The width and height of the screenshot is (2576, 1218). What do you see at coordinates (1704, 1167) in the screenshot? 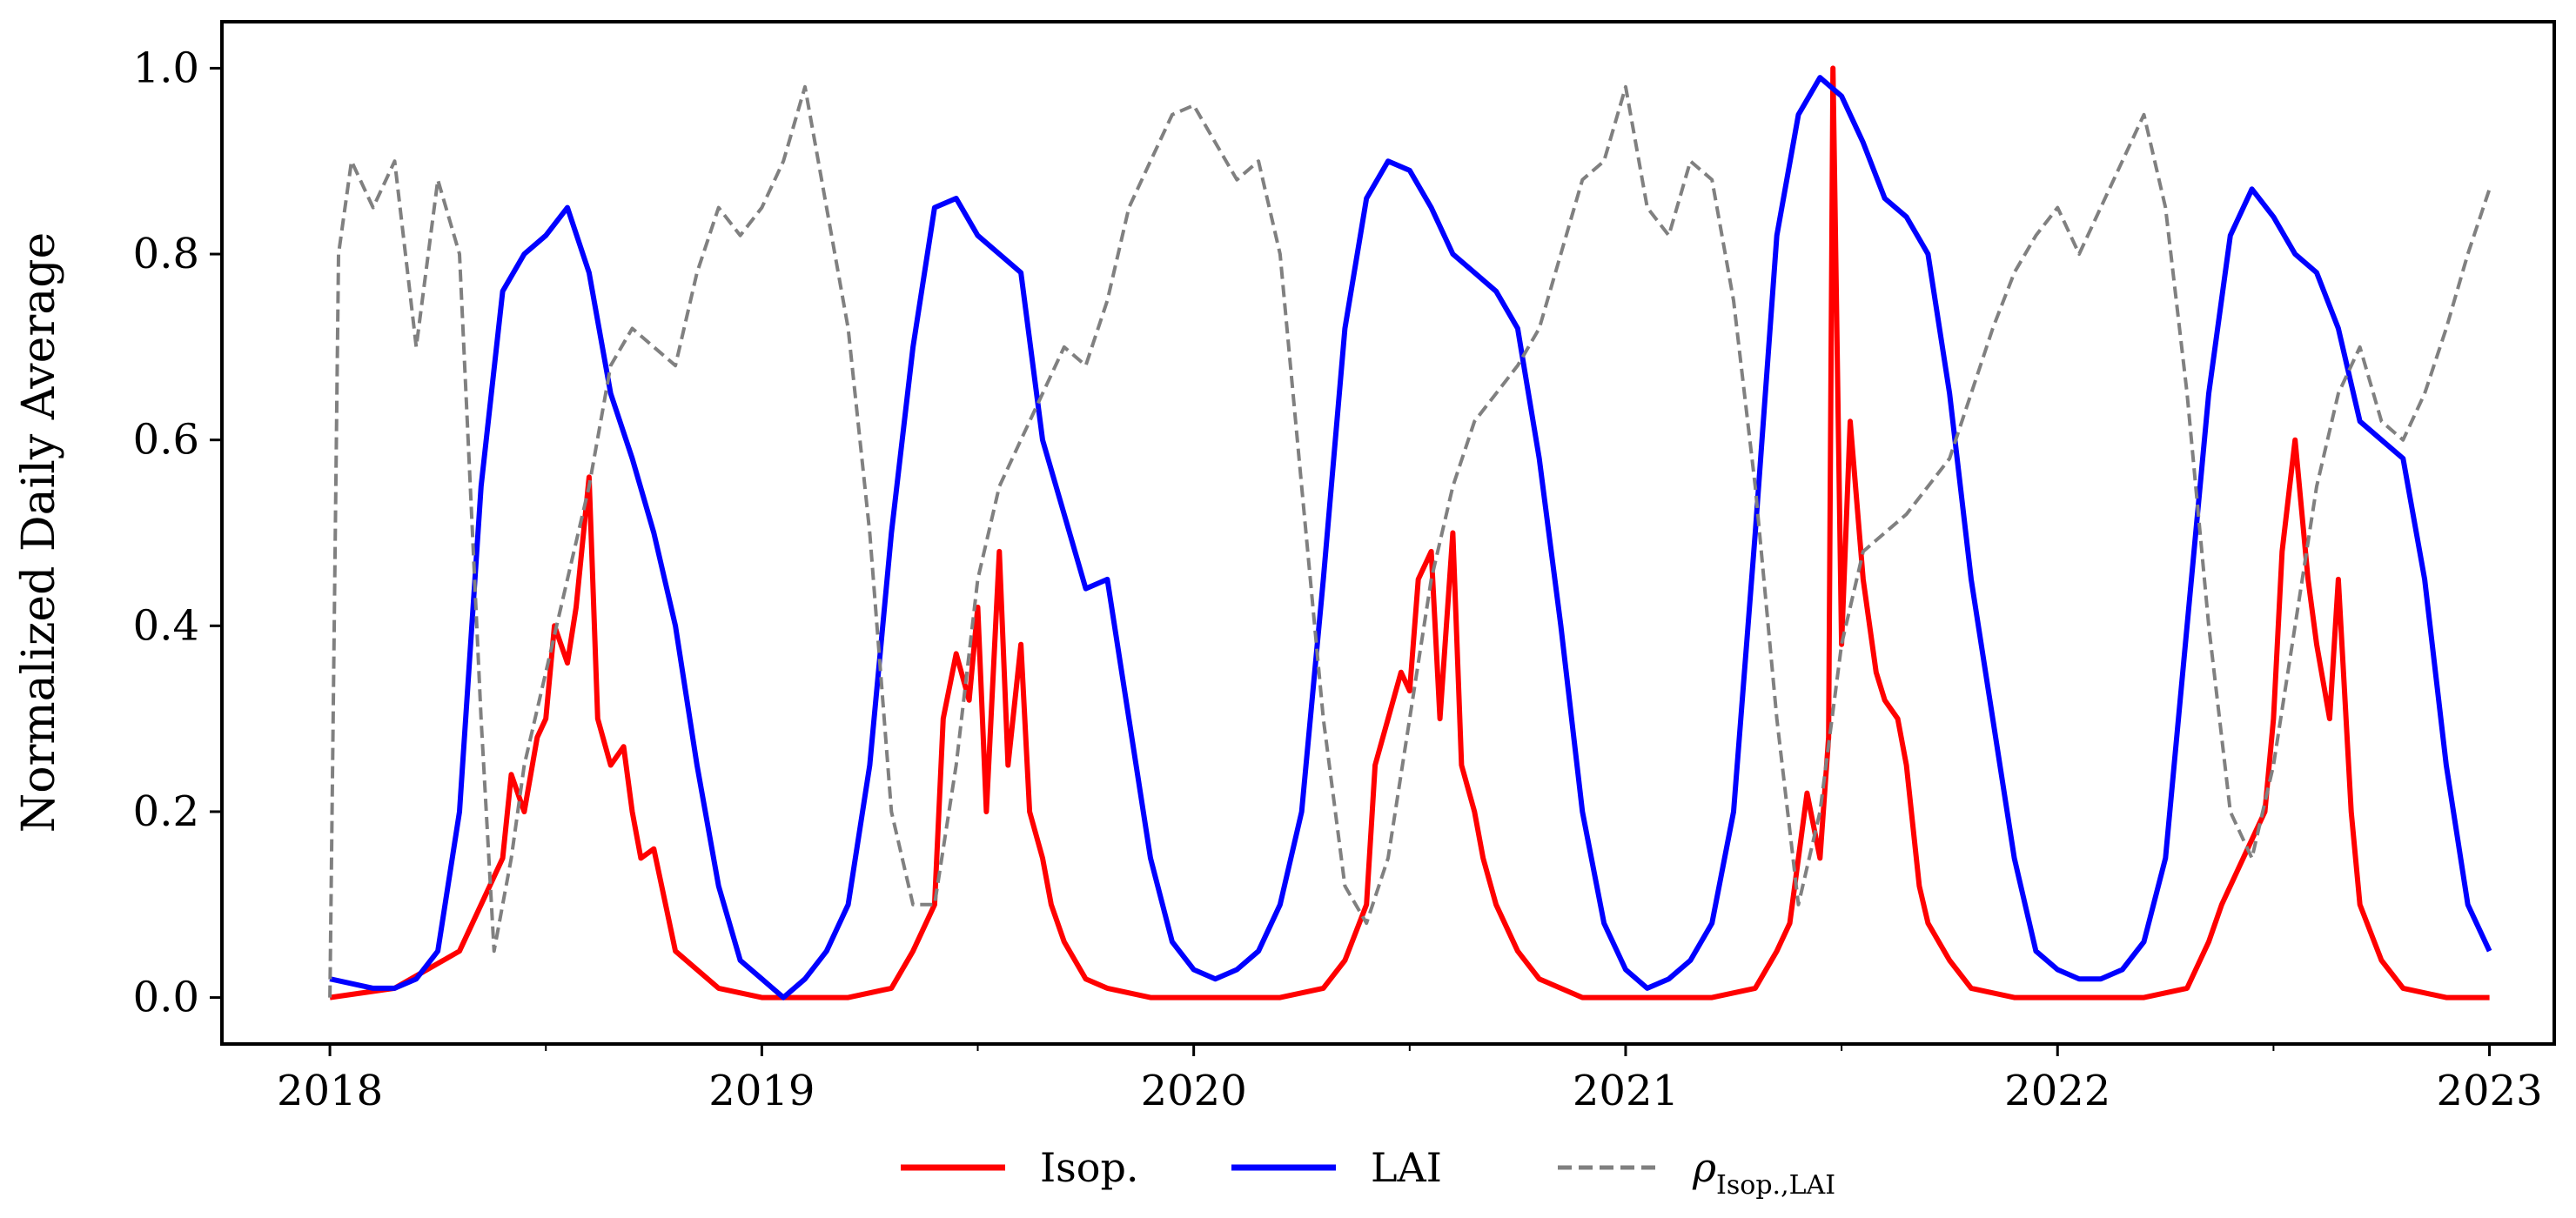
I see `rho-symbol: ρ` at bounding box center [1704, 1167].